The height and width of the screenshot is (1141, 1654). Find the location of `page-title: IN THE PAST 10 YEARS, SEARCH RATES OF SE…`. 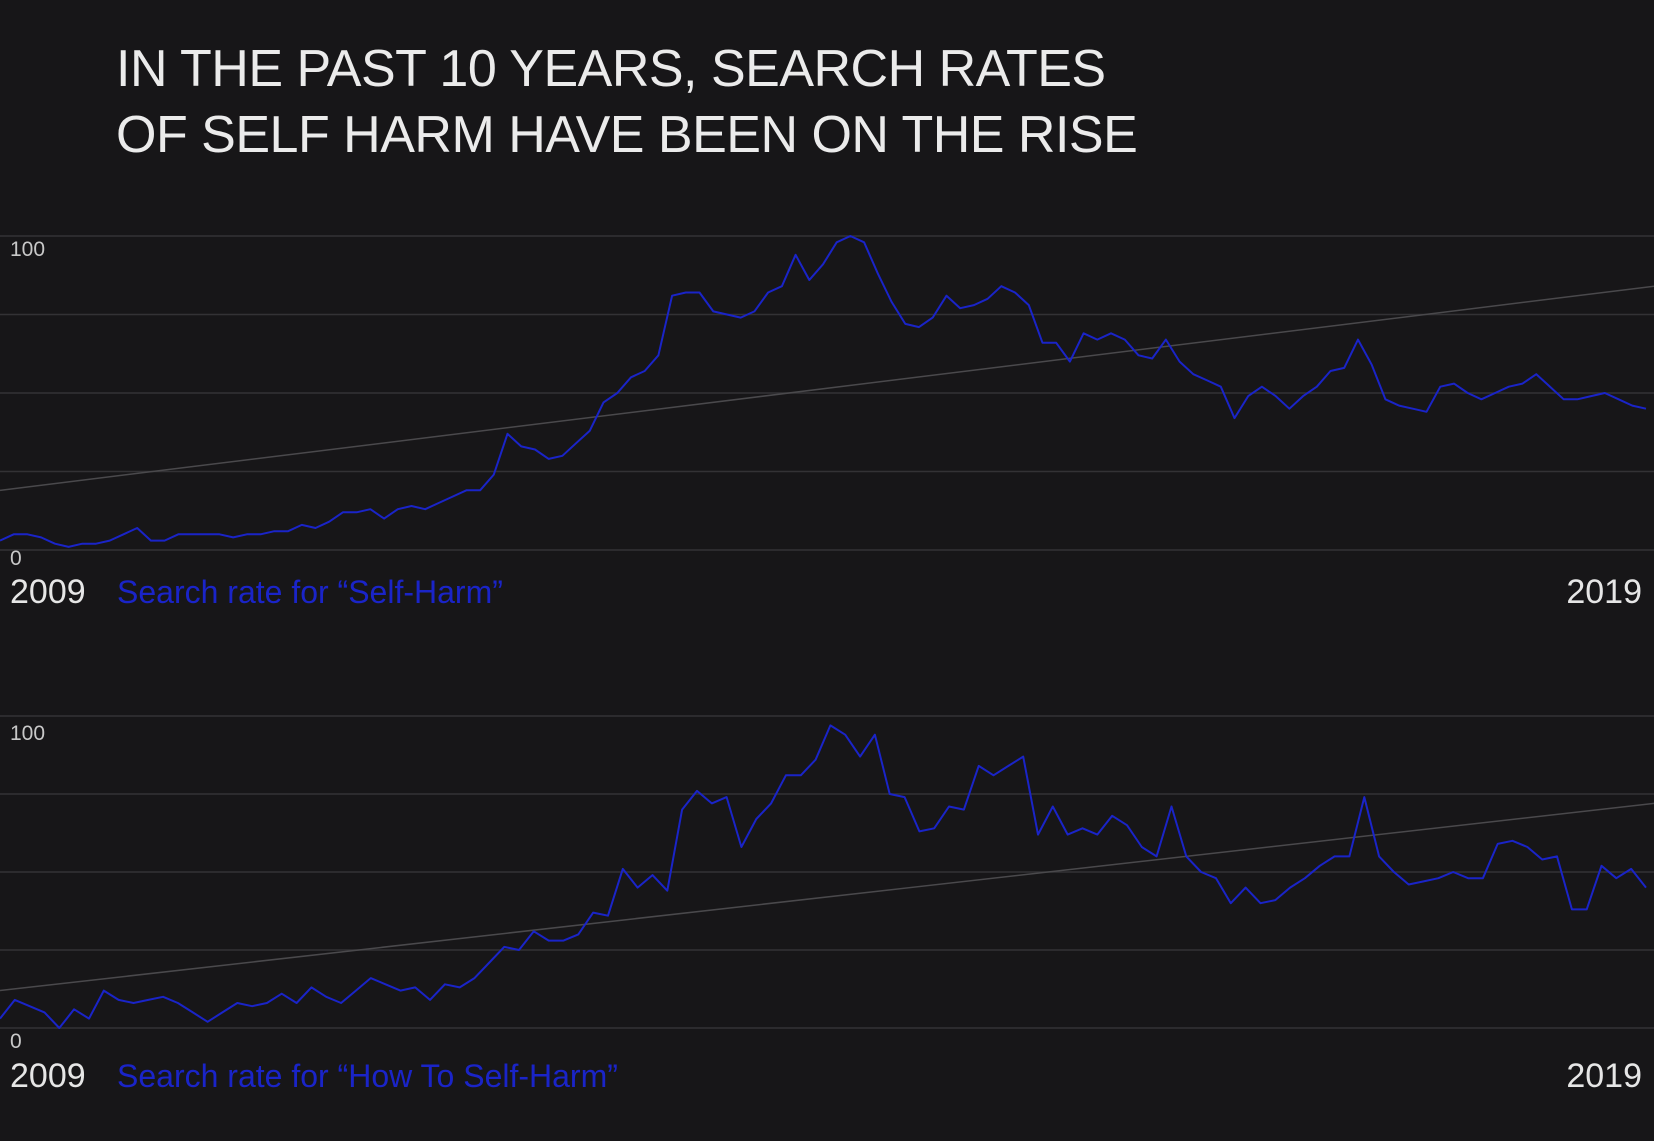

page-title: IN THE PAST 10 YEARS, SEARCH RATES OF SE… is located at coordinates (627, 102).